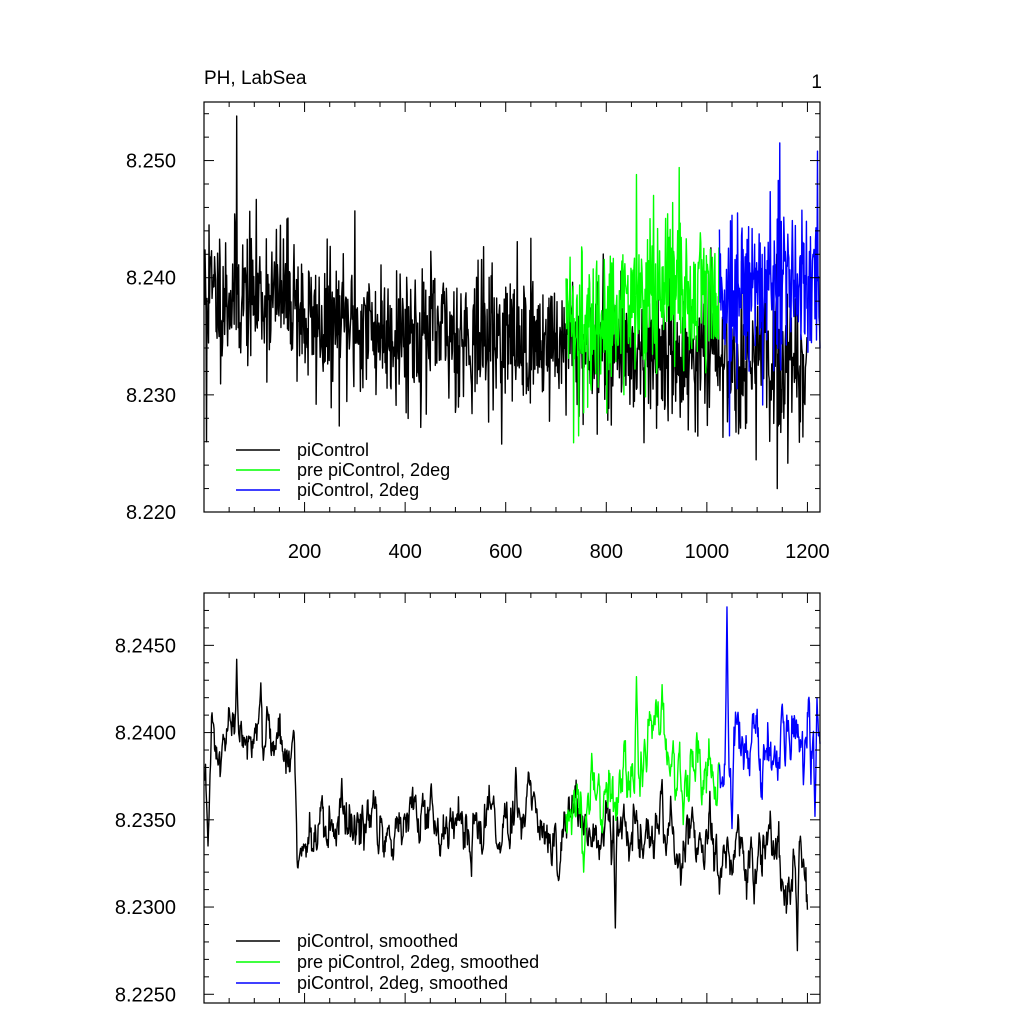  Describe the element at coordinates (145, 821) in the screenshot. I see `y-tick-label: 8.2350` at that location.